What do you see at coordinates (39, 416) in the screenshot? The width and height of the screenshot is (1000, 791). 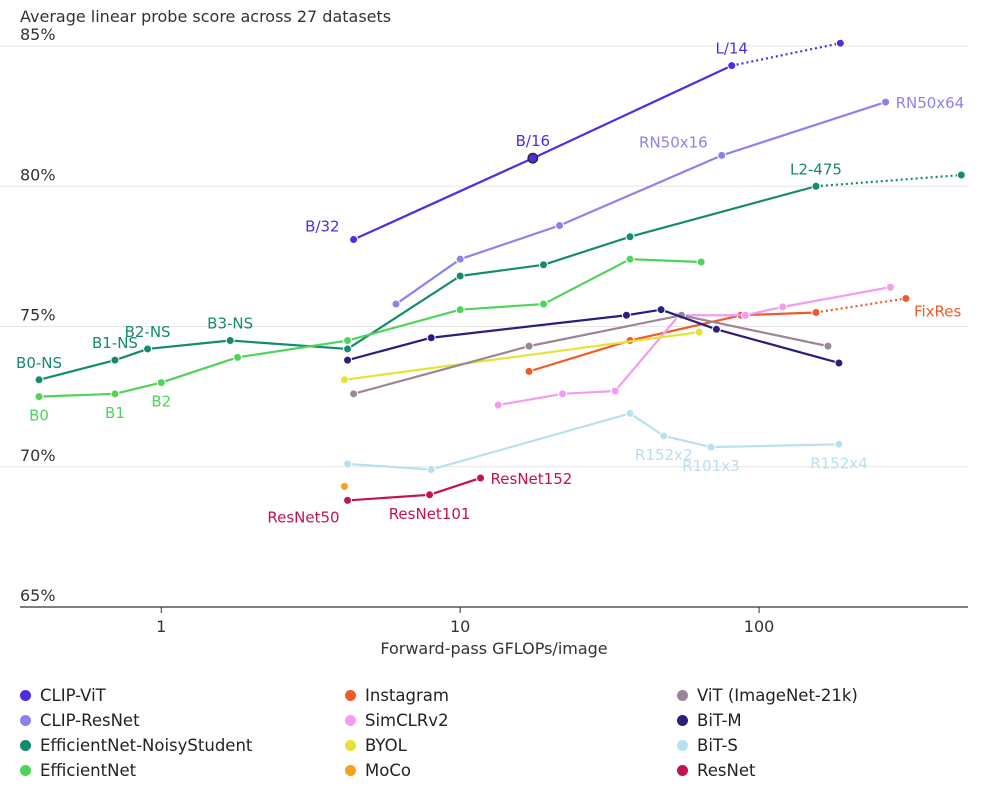 I see `data-label: B0` at bounding box center [39, 416].